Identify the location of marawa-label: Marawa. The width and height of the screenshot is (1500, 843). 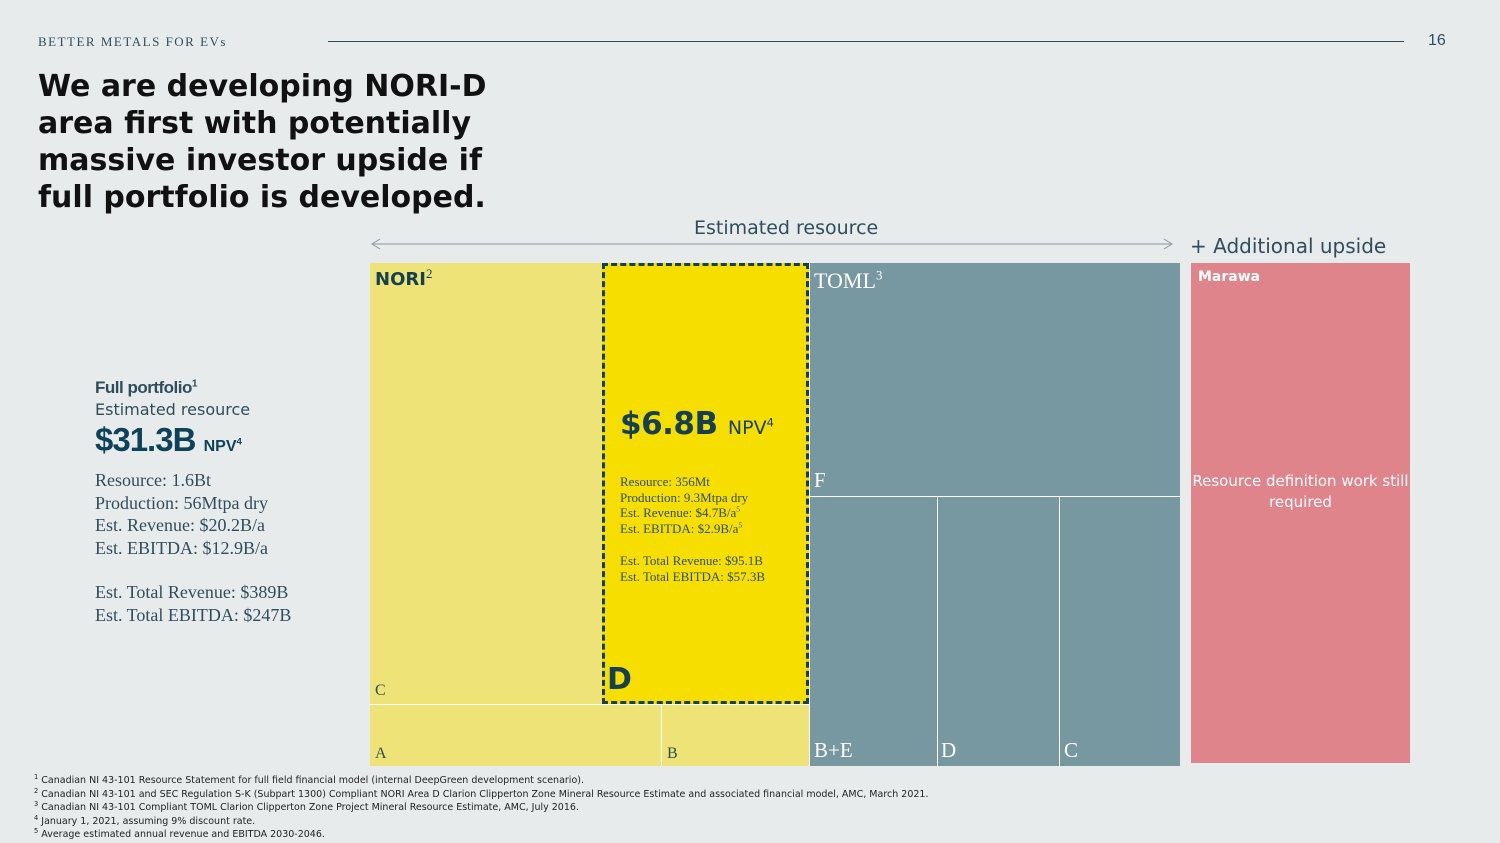
(1229, 277).